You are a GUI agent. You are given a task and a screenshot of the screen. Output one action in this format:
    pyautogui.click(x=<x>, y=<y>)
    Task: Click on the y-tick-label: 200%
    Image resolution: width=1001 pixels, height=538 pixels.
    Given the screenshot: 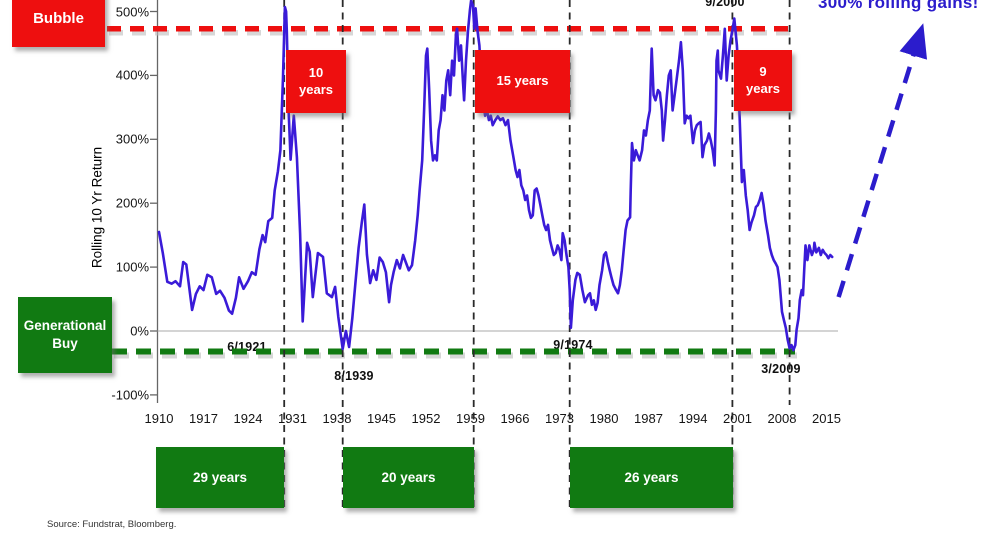 What is the action you would take?
    pyautogui.click(x=132, y=203)
    